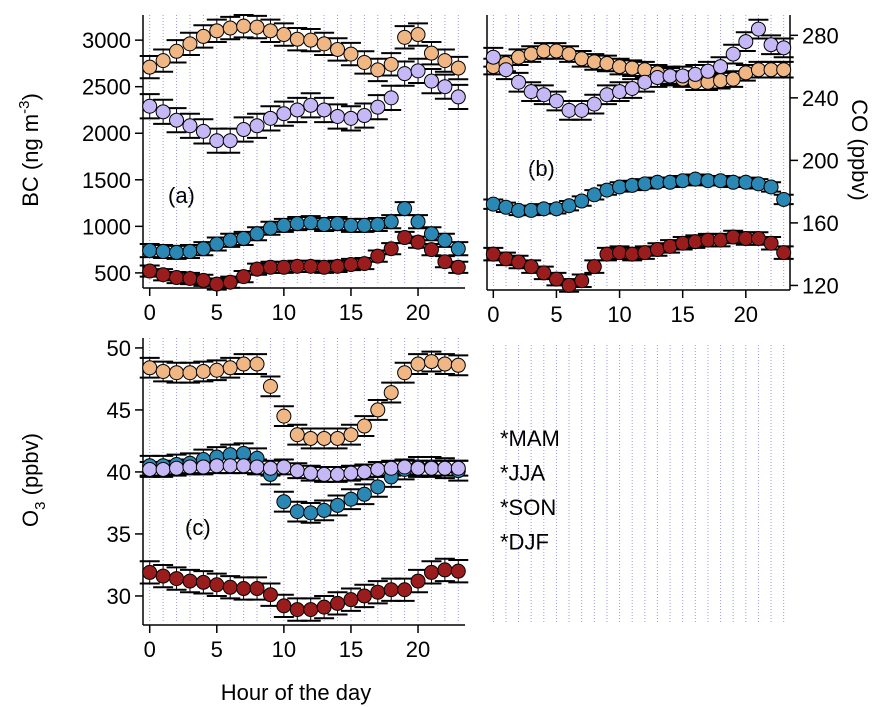 The height and width of the screenshot is (707, 882). Describe the element at coordinates (119, 596) in the screenshot. I see `y-tick-label: 30` at that location.